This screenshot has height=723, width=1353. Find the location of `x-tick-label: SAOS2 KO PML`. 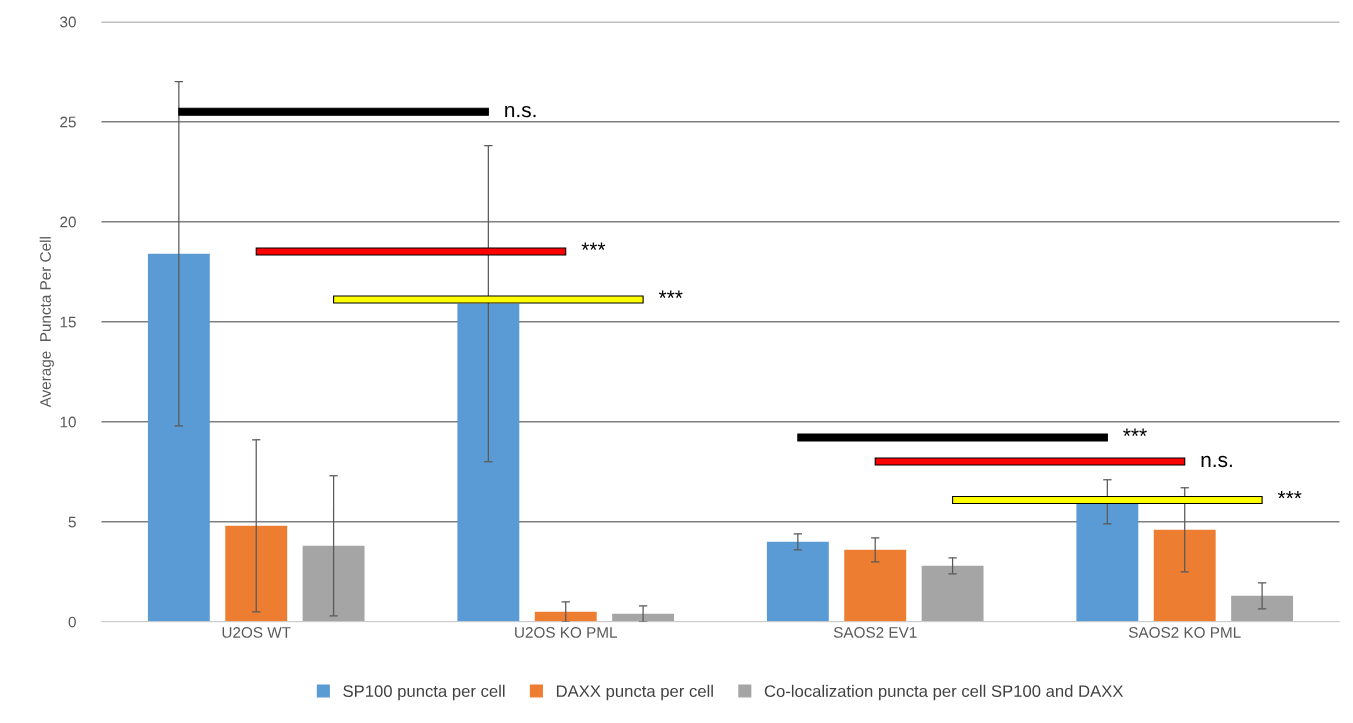

x-tick-label: SAOS2 KO PML is located at coordinates (1184, 632).